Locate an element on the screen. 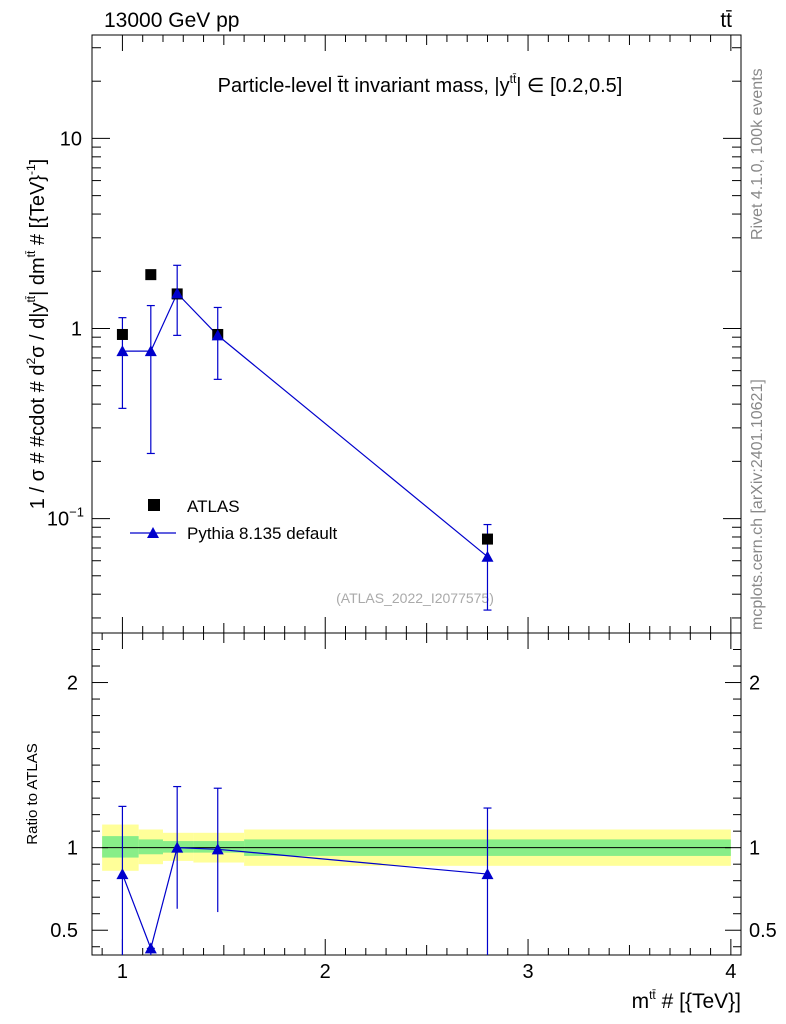  legend: ATLAS Pythia 8.135 default is located at coordinates (234, 520).